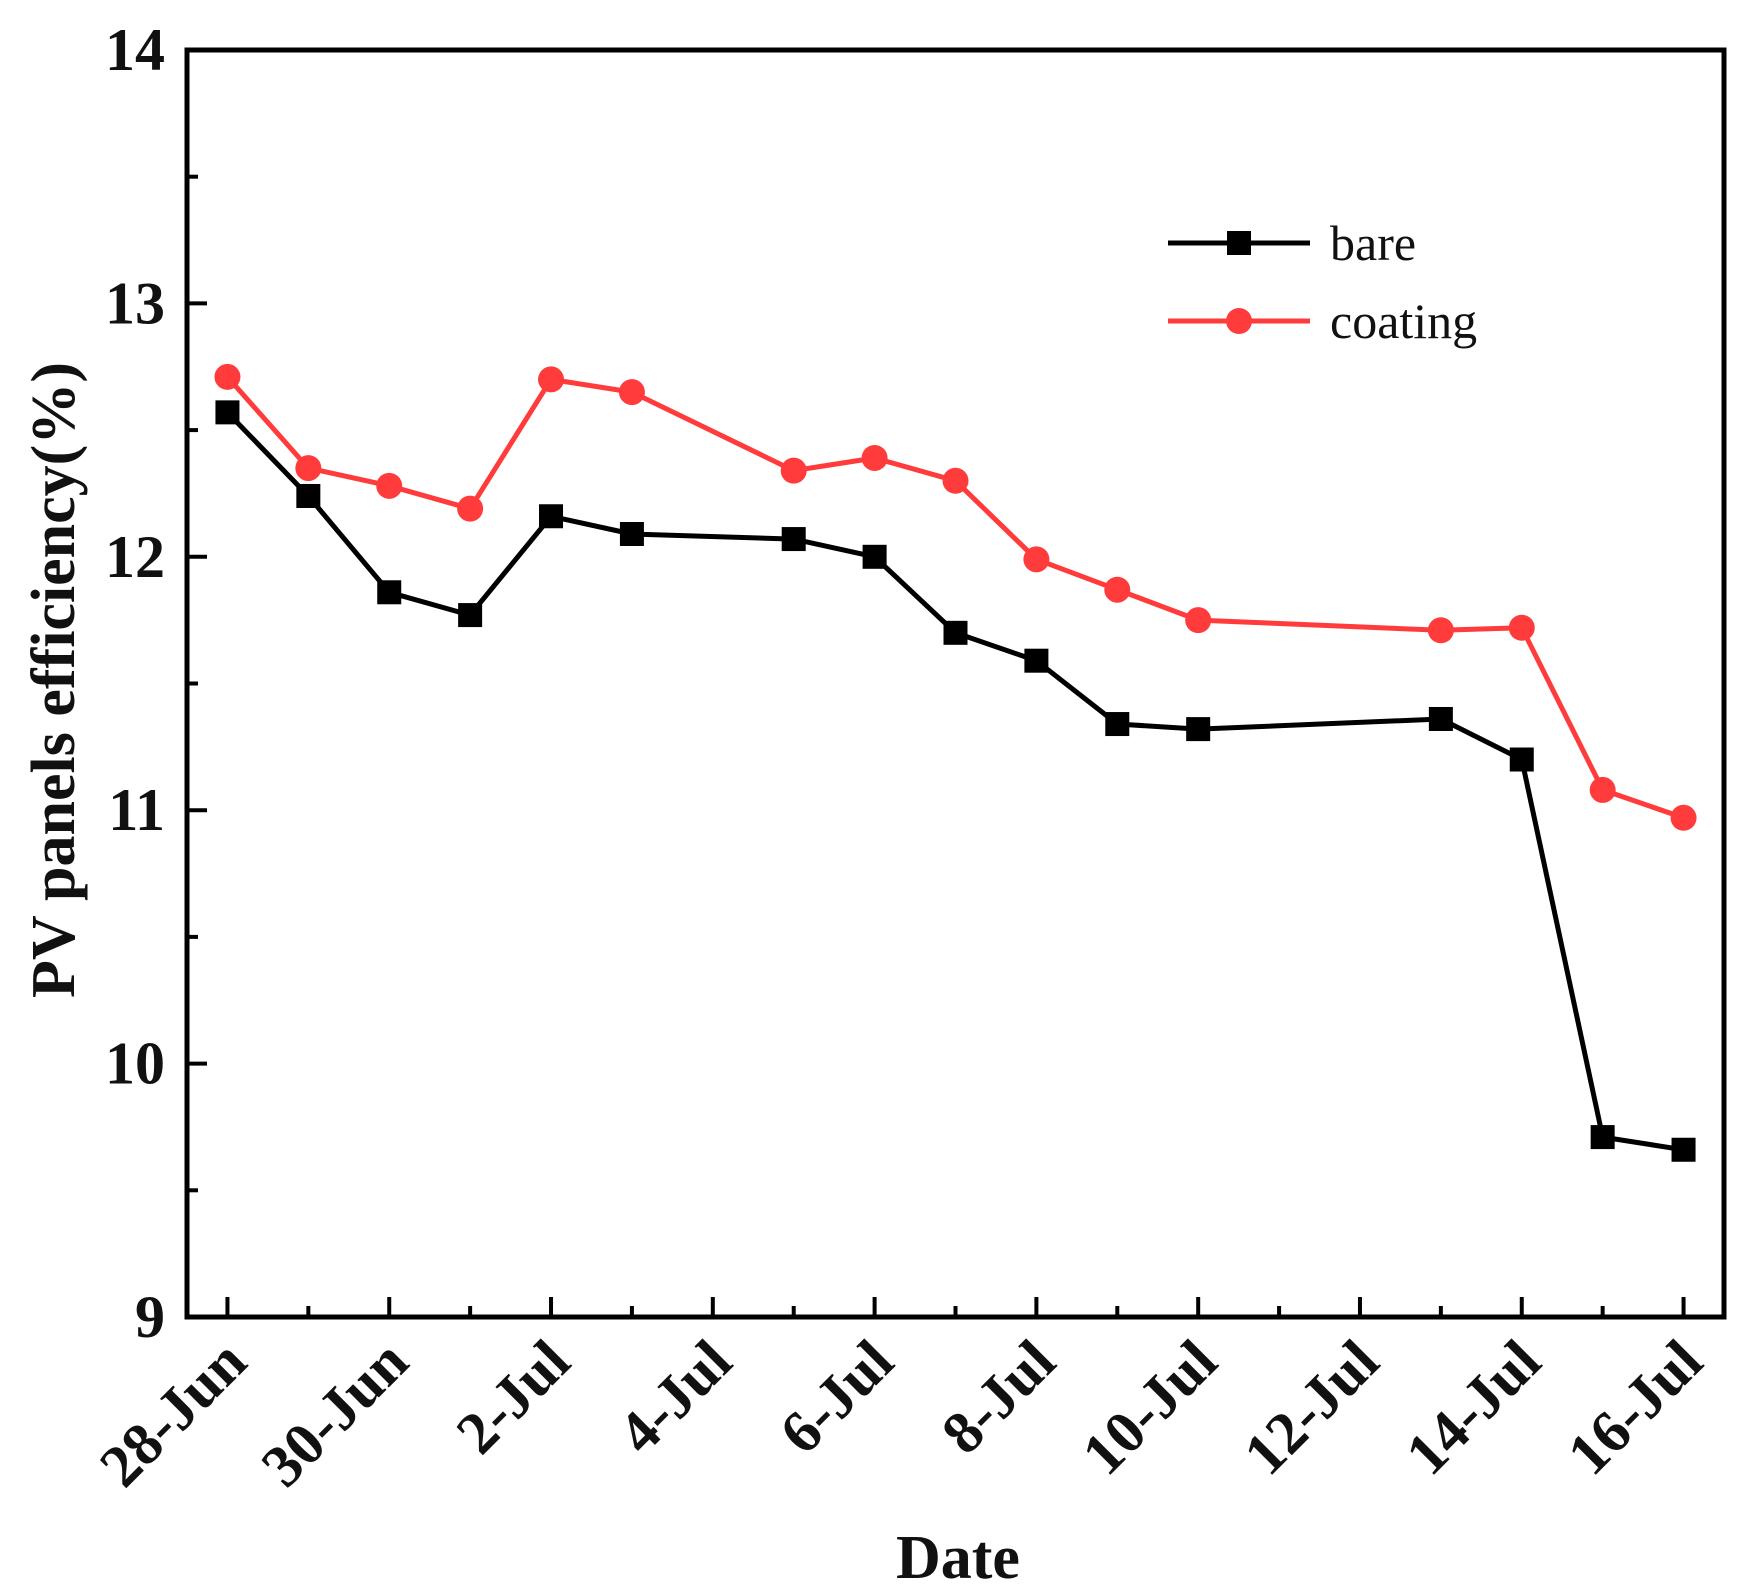  I want to click on legend: bare coating, so click(1322, 282).